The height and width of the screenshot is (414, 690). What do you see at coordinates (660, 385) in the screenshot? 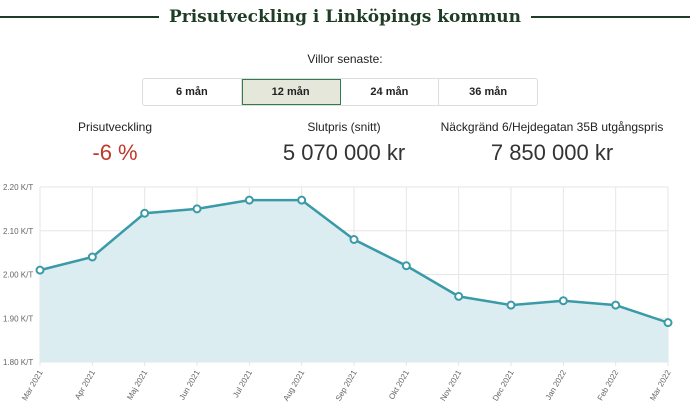
I see `x-tick-label: Mar 2022` at bounding box center [660, 385].